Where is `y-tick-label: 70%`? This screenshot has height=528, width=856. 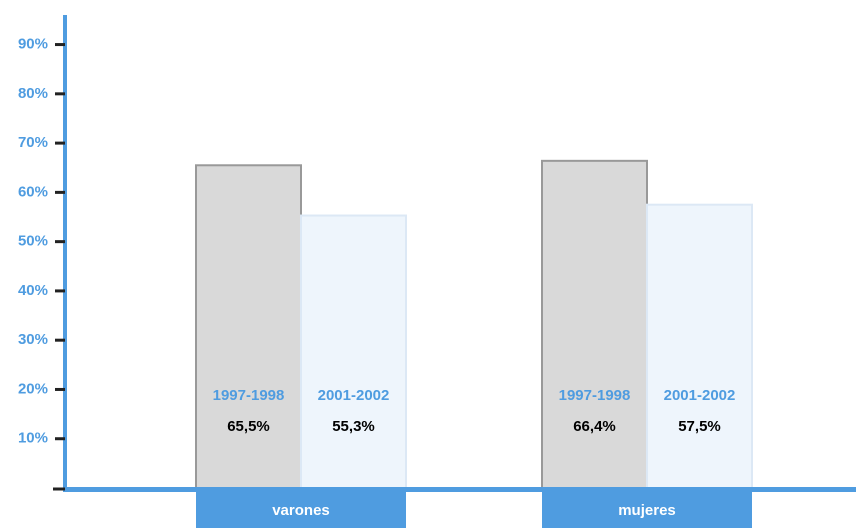 y-tick-label: 70% is located at coordinates (33, 142).